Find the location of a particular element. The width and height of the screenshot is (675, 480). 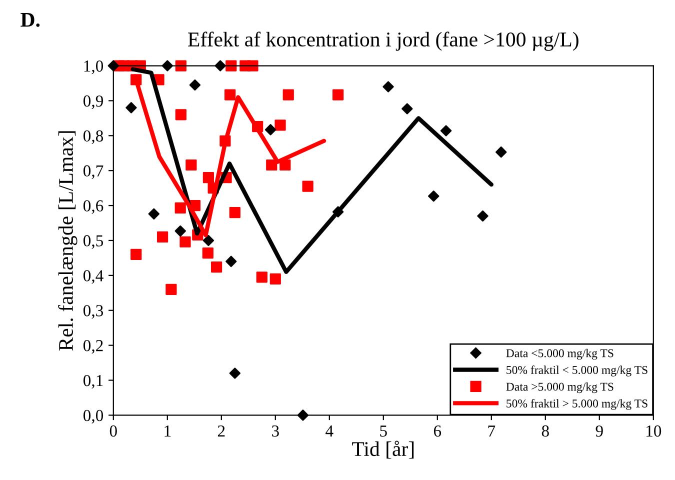

x-tick-label: 6 is located at coordinates (438, 431).